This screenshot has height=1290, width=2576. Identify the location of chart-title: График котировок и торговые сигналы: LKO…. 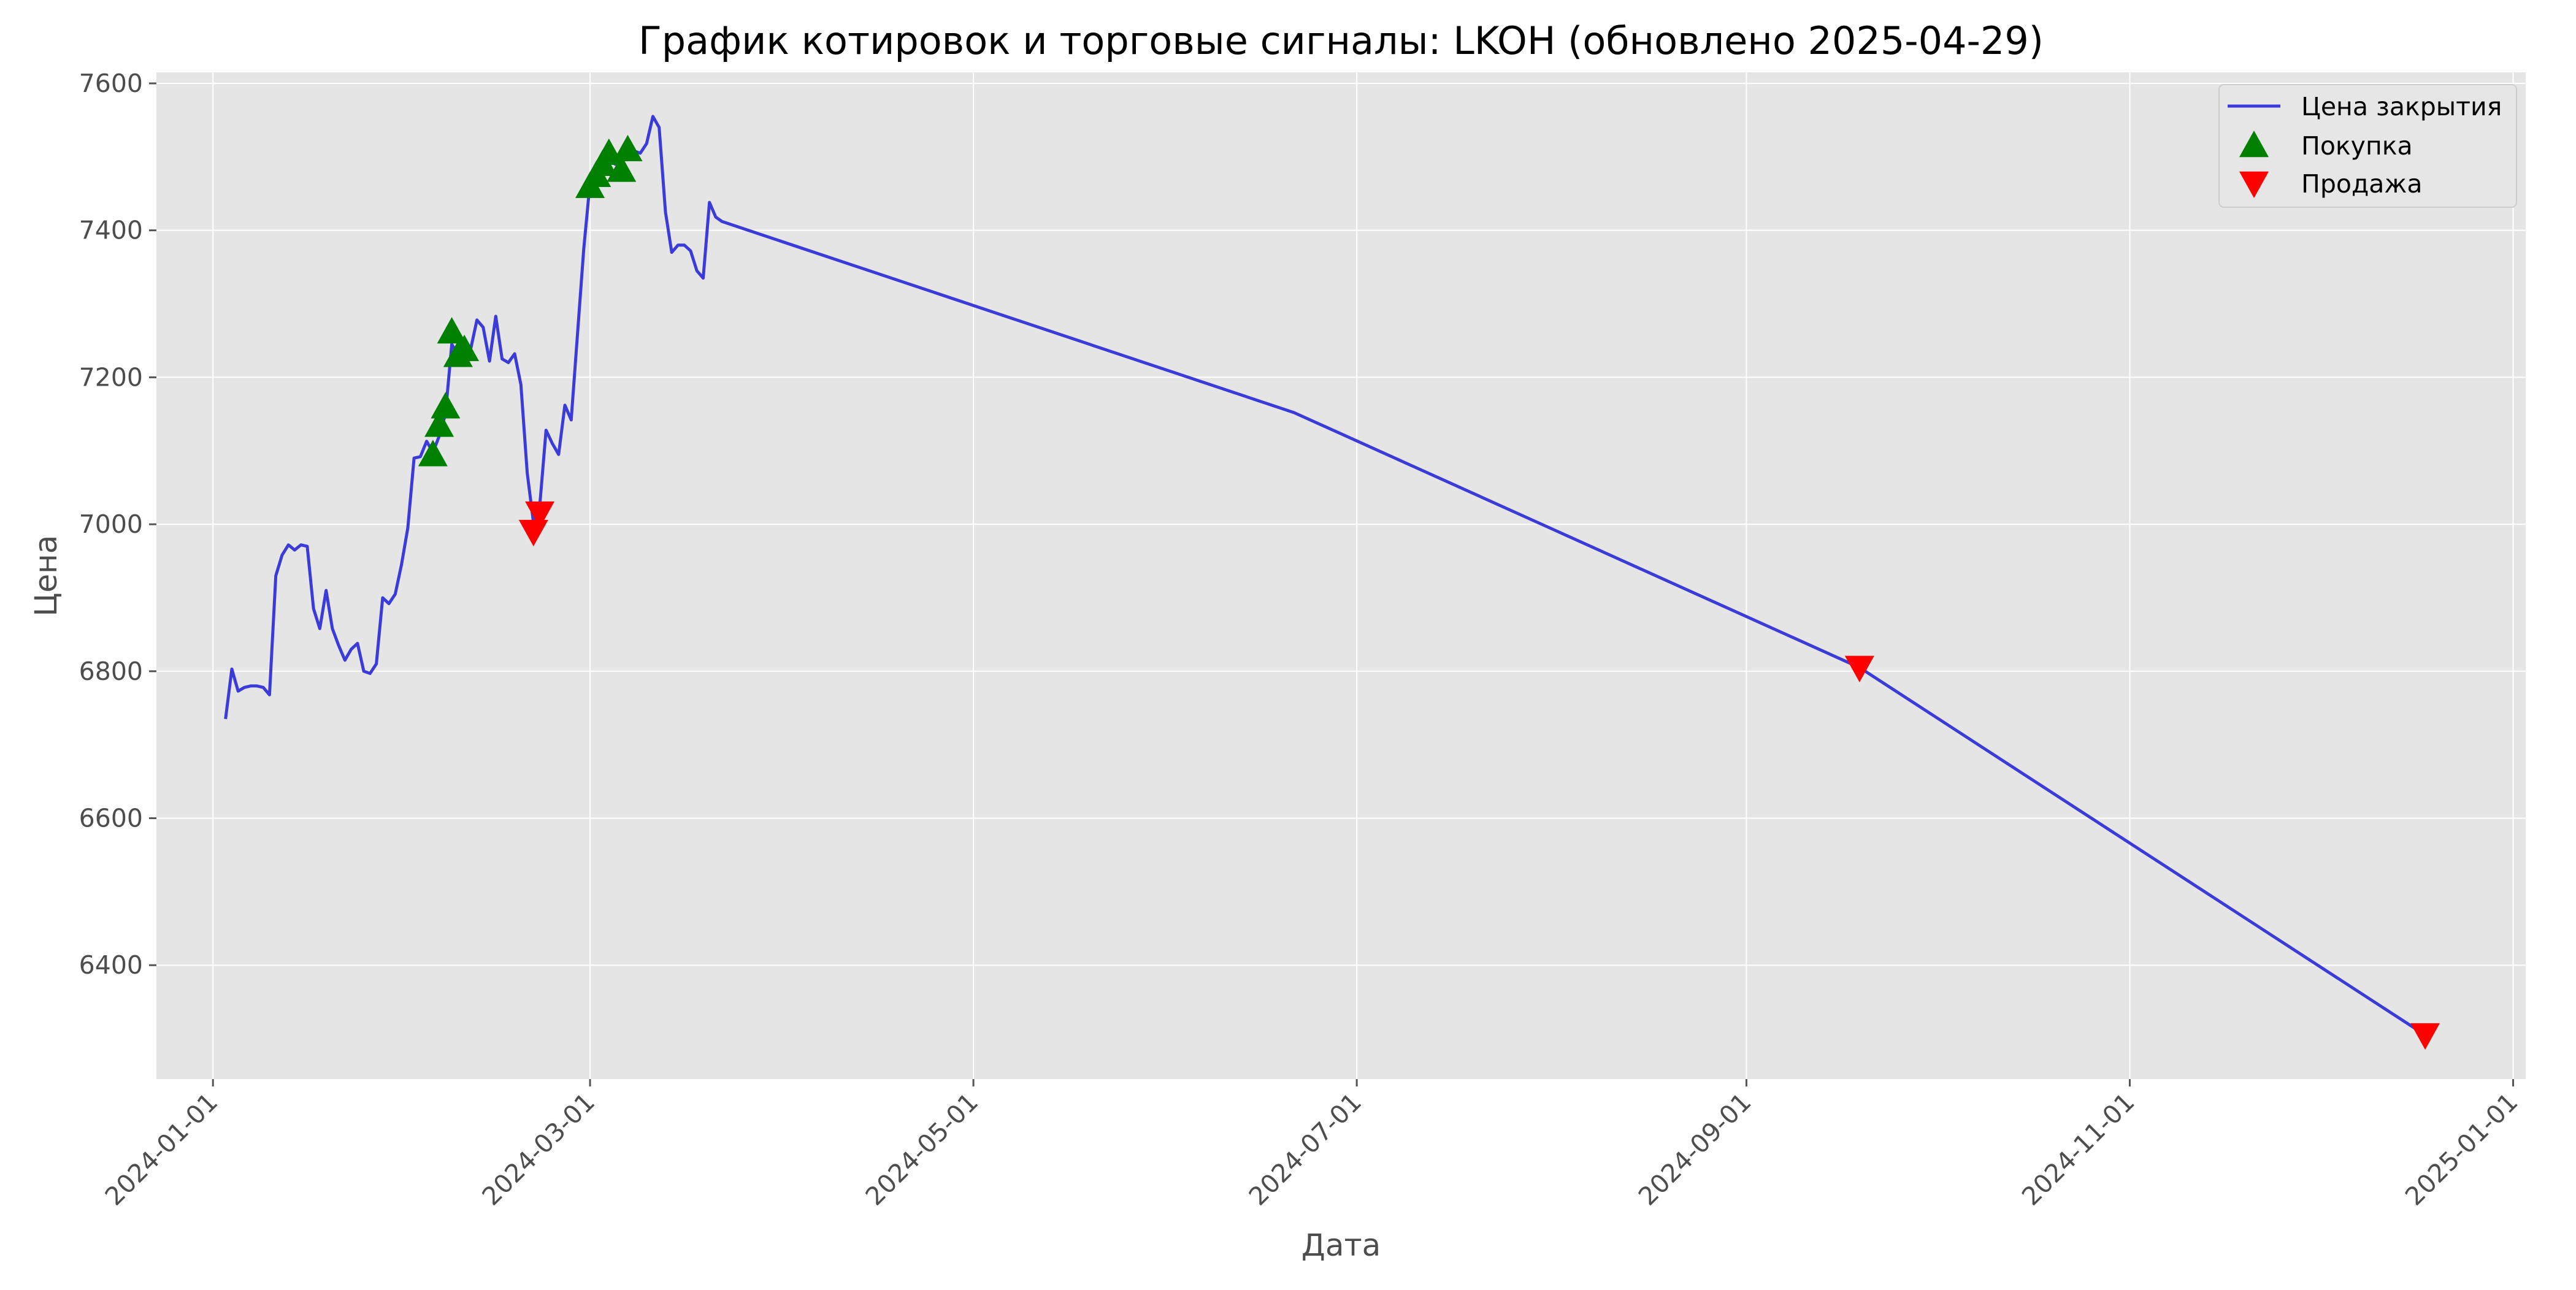
(1341, 40).